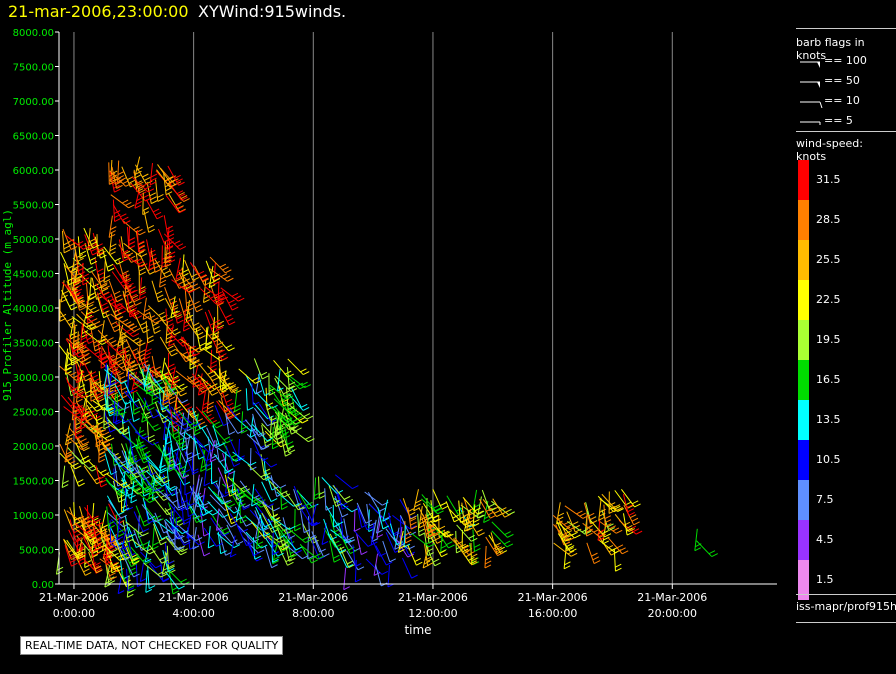 This screenshot has height=674, width=896. Describe the element at coordinates (846, 82) in the screenshot. I see `barb-legend-entry: == 50` at that location.